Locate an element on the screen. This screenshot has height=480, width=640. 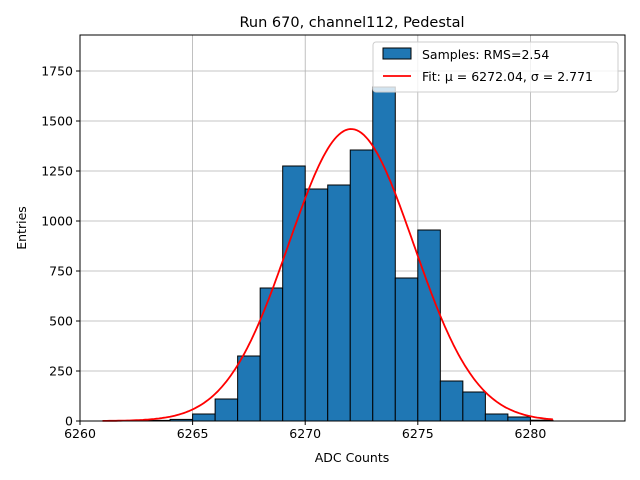
legend-label-samples: Samples: RMS=2.54 is located at coordinates (485, 54).